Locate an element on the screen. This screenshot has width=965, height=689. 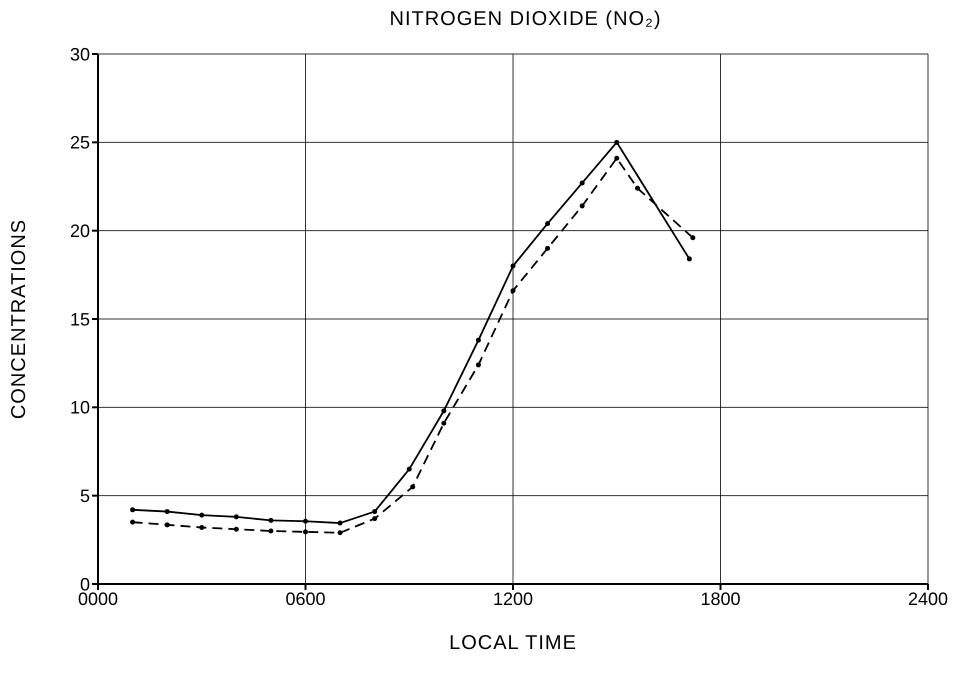
x-tick-label: 0600 is located at coordinates (305, 598).